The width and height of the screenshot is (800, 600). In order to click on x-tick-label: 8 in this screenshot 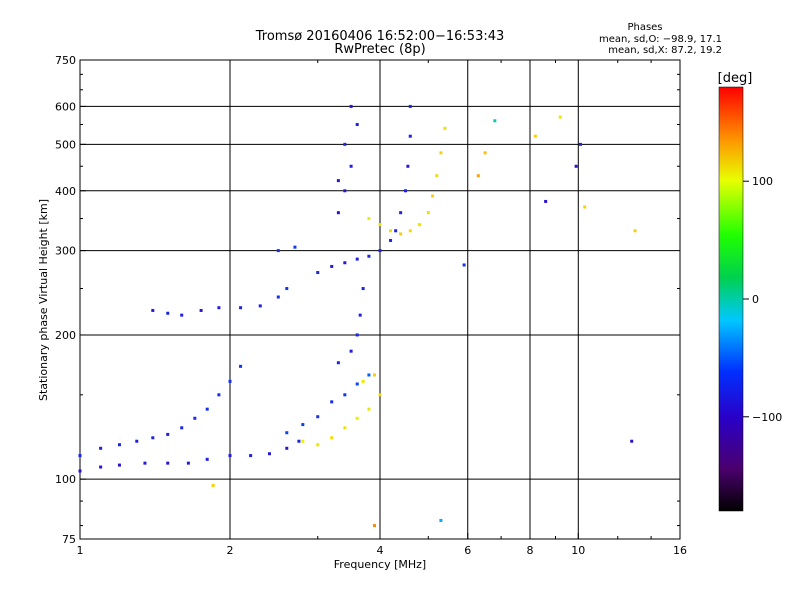, I will do `click(530, 550)`.